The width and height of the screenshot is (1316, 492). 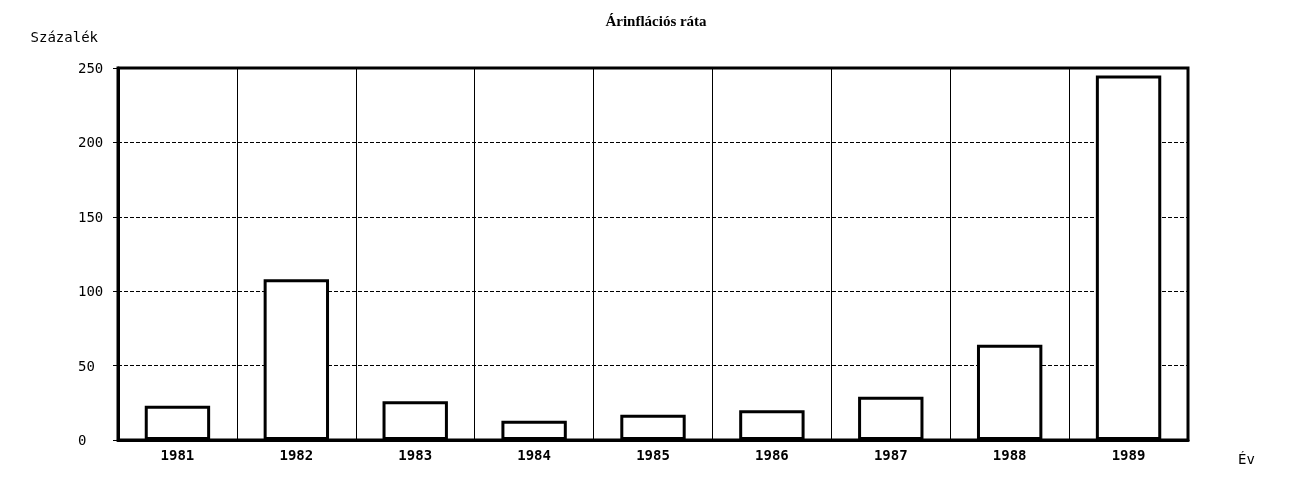 I want to click on y-tick-label: 50, so click(x=86, y=365).